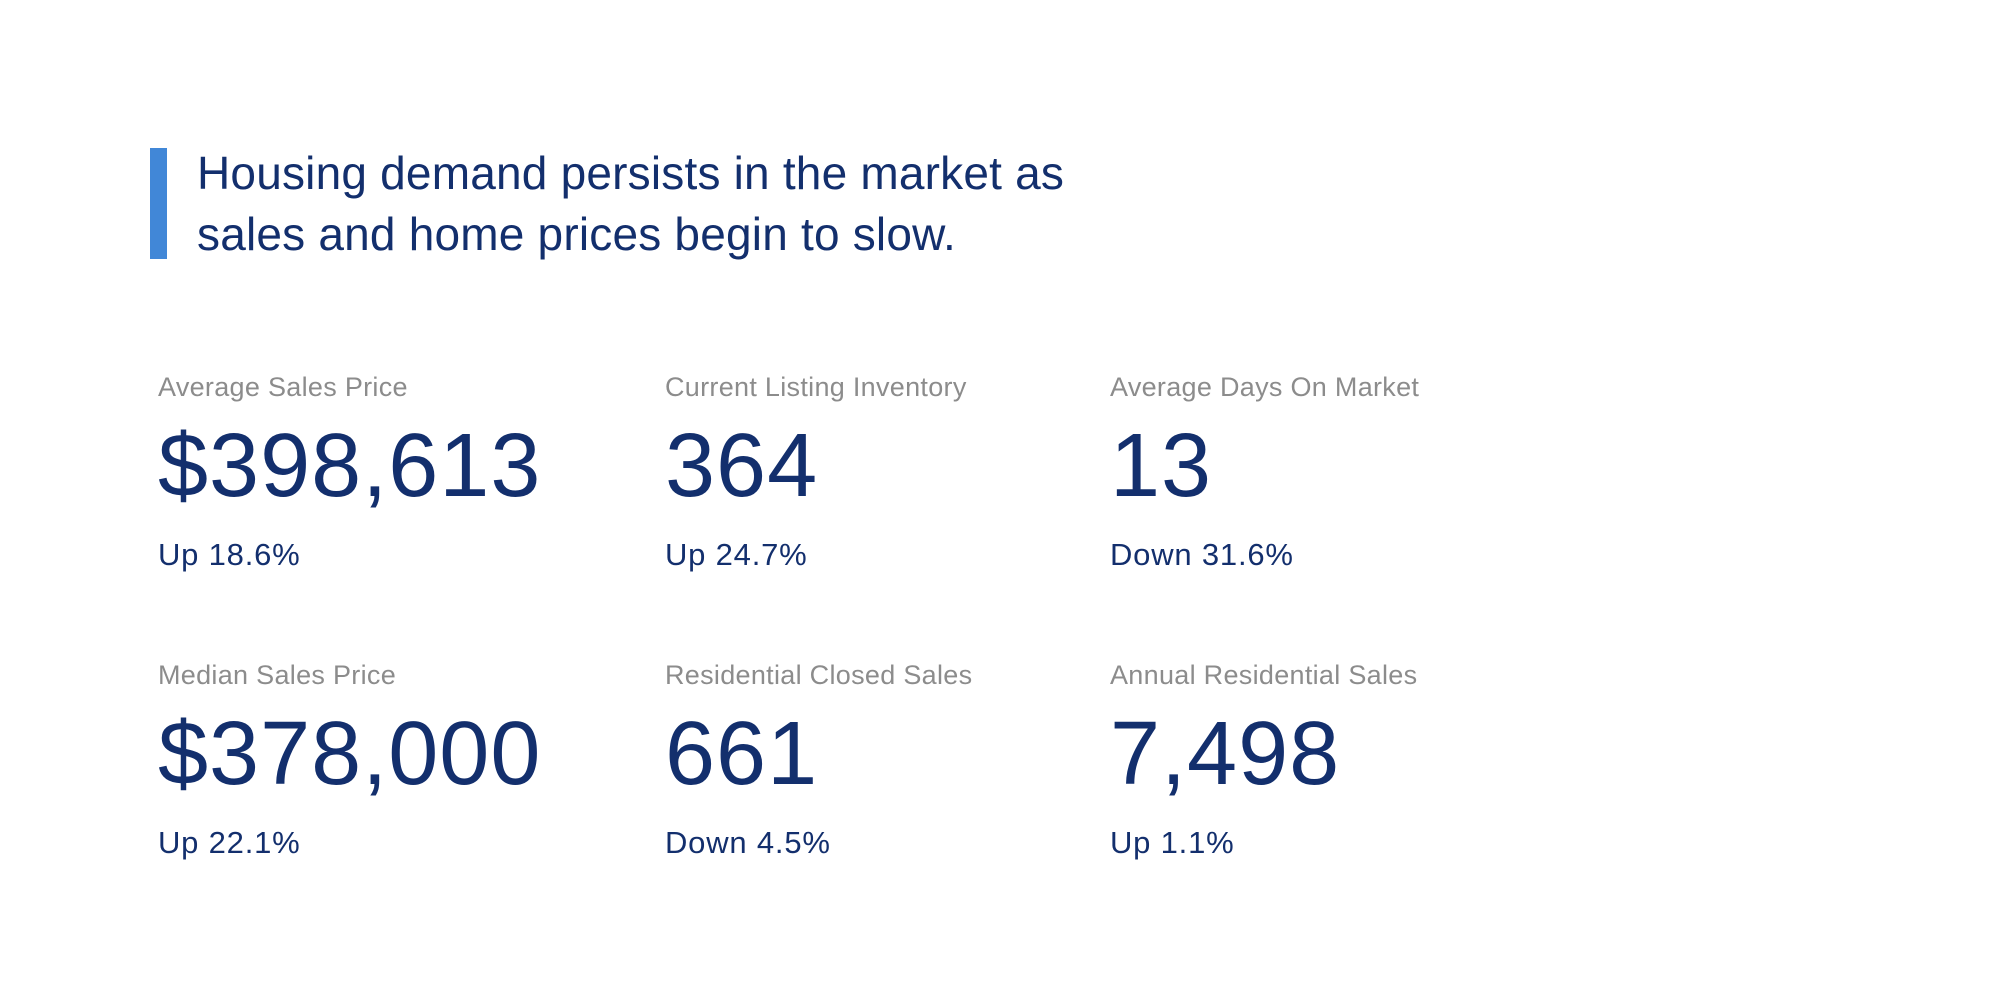  What do you see at coordinates (736, 554) in the screenshot?
I see `stat-change: Up 24.7%` at bounding box center [736, 554].